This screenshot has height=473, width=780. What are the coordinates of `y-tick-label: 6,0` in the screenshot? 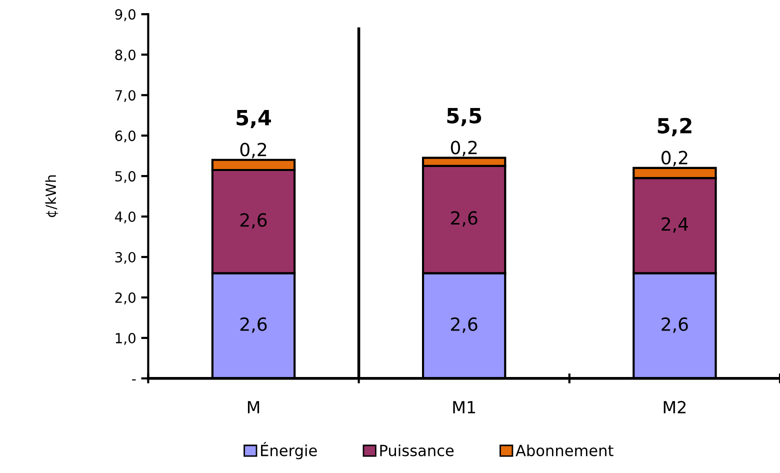 It's located at (125, 136).